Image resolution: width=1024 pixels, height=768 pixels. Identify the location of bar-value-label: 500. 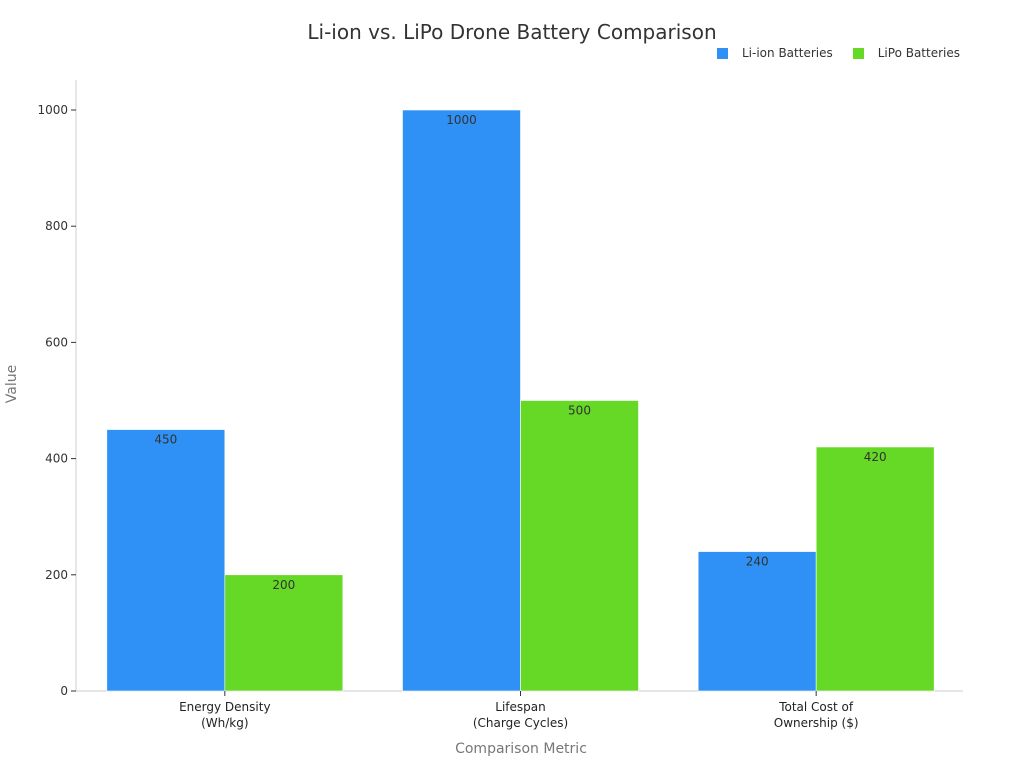
(579, 411).